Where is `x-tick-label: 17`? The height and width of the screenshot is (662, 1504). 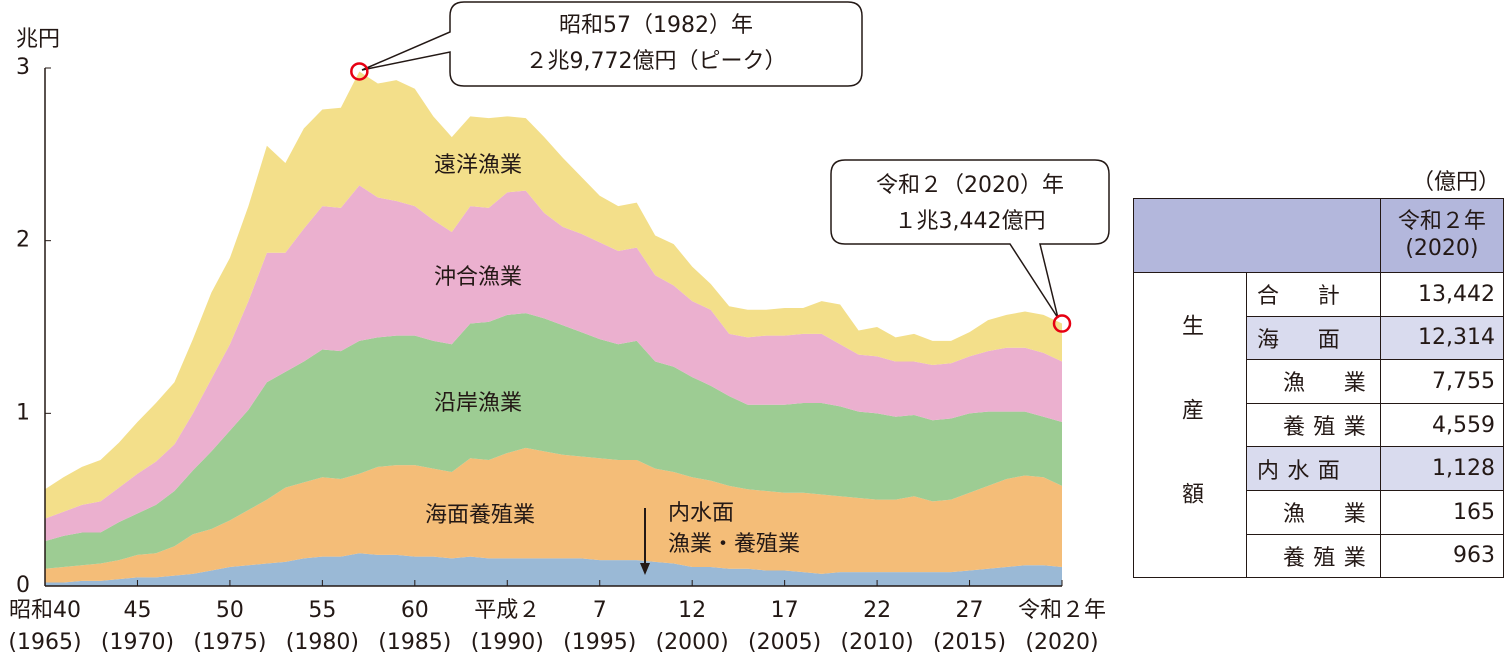 x-tick-label: 17 is located at coordinates (785, 610).